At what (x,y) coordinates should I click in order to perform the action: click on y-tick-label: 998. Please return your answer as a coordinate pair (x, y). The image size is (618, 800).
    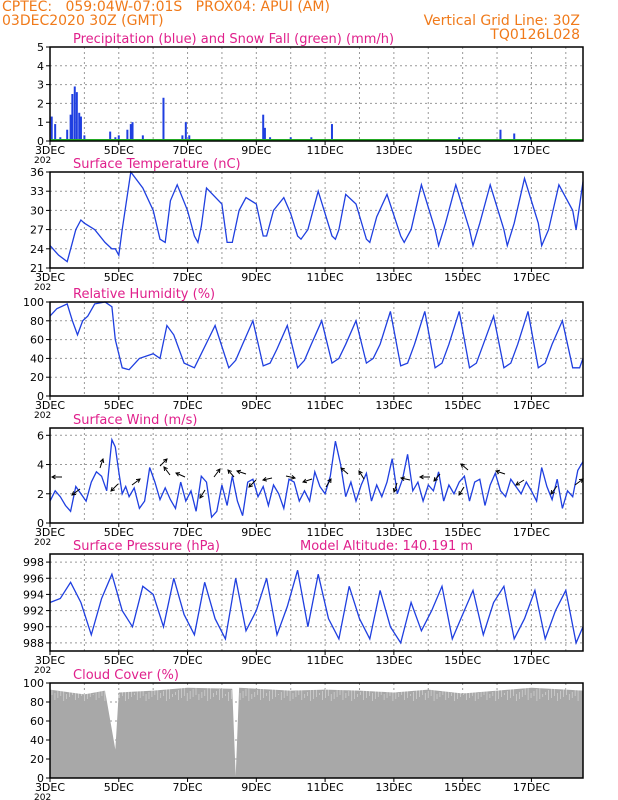
    Looking at the image, I should click on (33, 562).